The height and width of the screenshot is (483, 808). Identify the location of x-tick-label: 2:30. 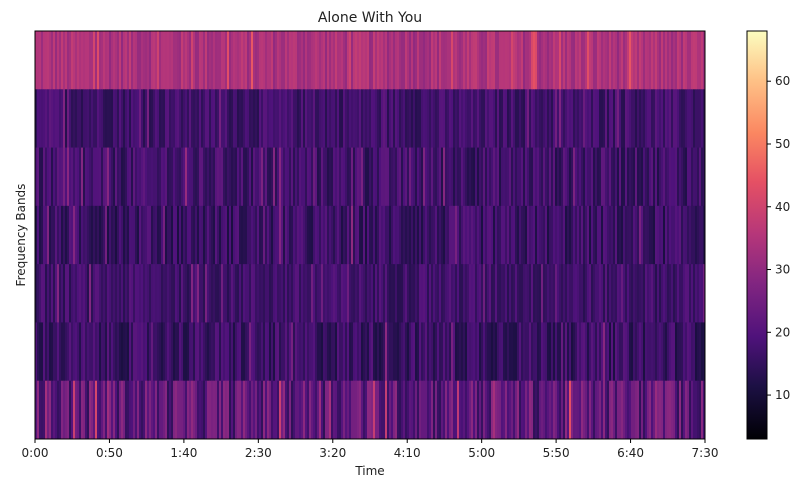
(258, 453).